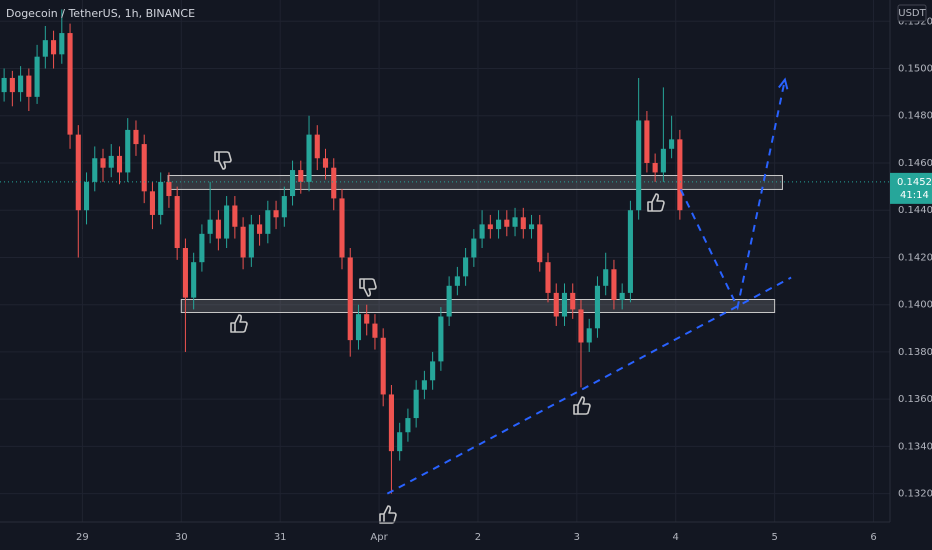 The width and height of the screenshot is (932, 550). I want to click on last-price-box, so click(911, 188).